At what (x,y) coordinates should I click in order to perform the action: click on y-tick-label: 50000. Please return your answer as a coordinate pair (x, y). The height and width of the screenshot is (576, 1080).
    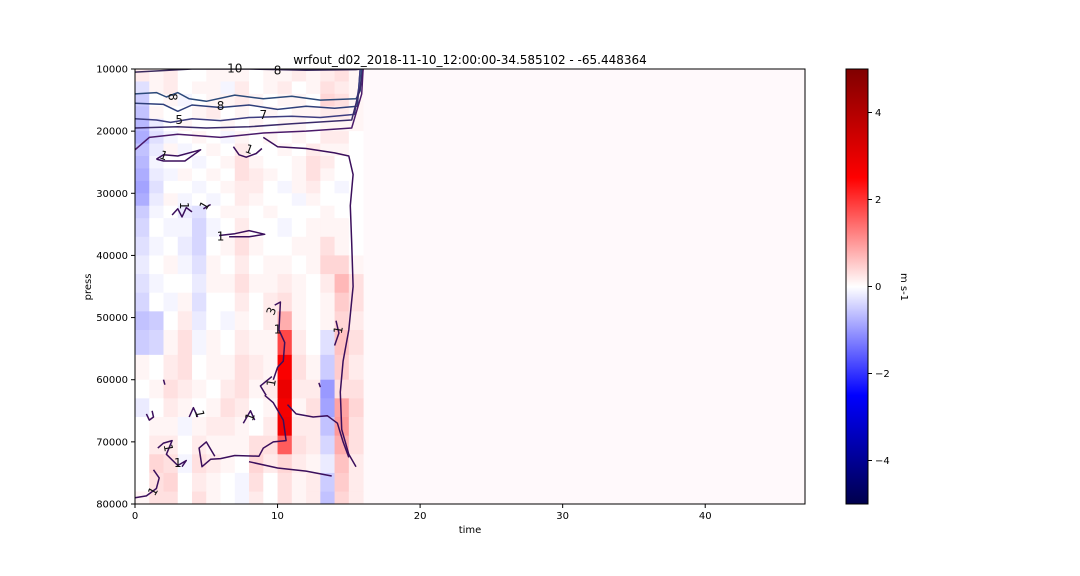
    Looking at the image, I should click on (112, 318).